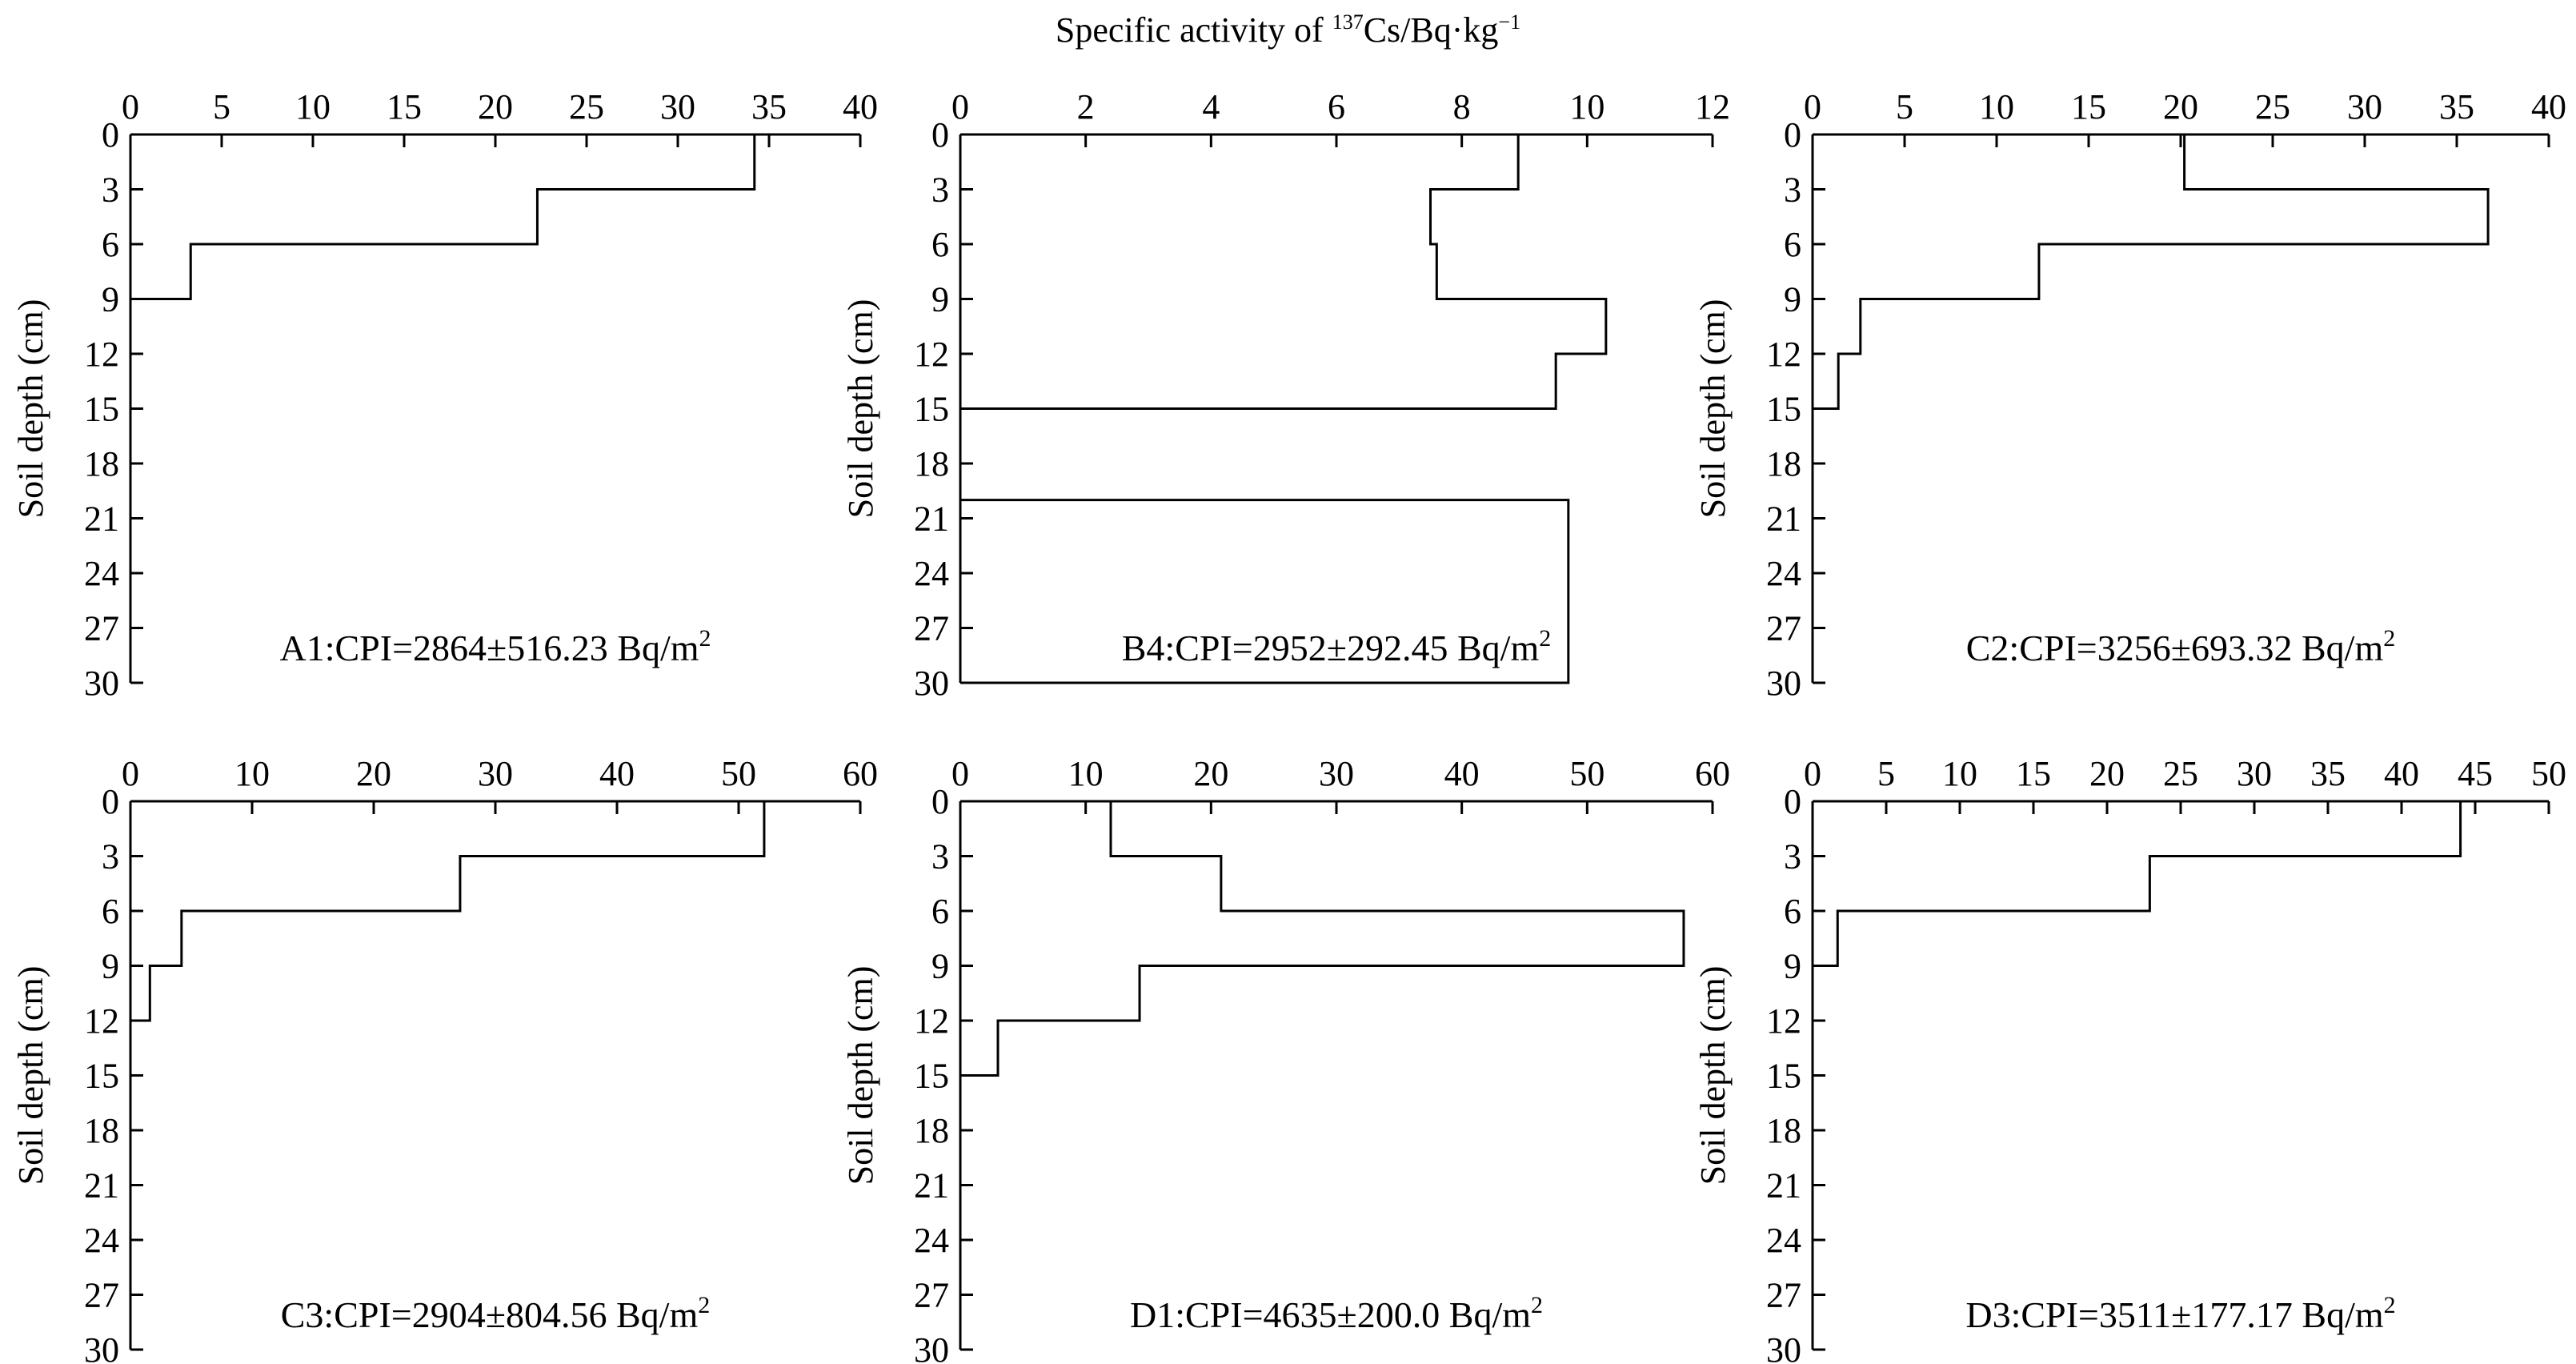 The width and height of the screenshot is (2576, 1364). Describe the element at coordinates (1336, 1313) in the screenshot. I see `cpi-annotation: D1:CPI=4635±200.0 Bq/m2` at that location.